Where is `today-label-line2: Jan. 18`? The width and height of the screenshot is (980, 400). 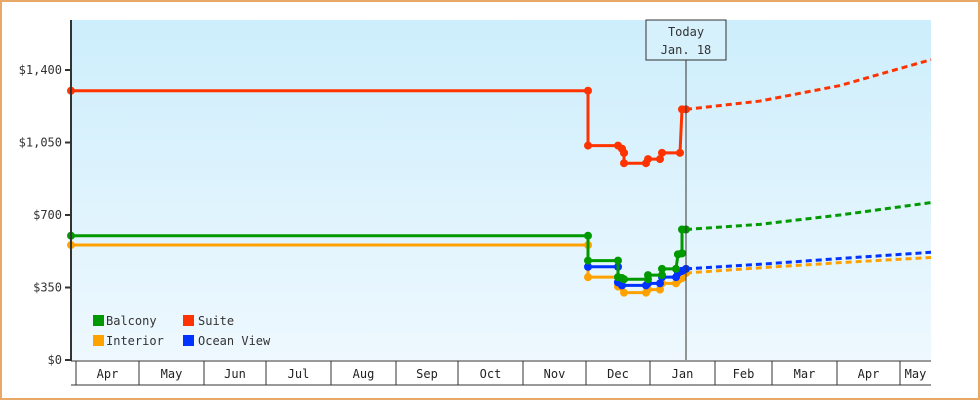
today-label-line2: Jan. 18 is located at coordinates (686, 50).